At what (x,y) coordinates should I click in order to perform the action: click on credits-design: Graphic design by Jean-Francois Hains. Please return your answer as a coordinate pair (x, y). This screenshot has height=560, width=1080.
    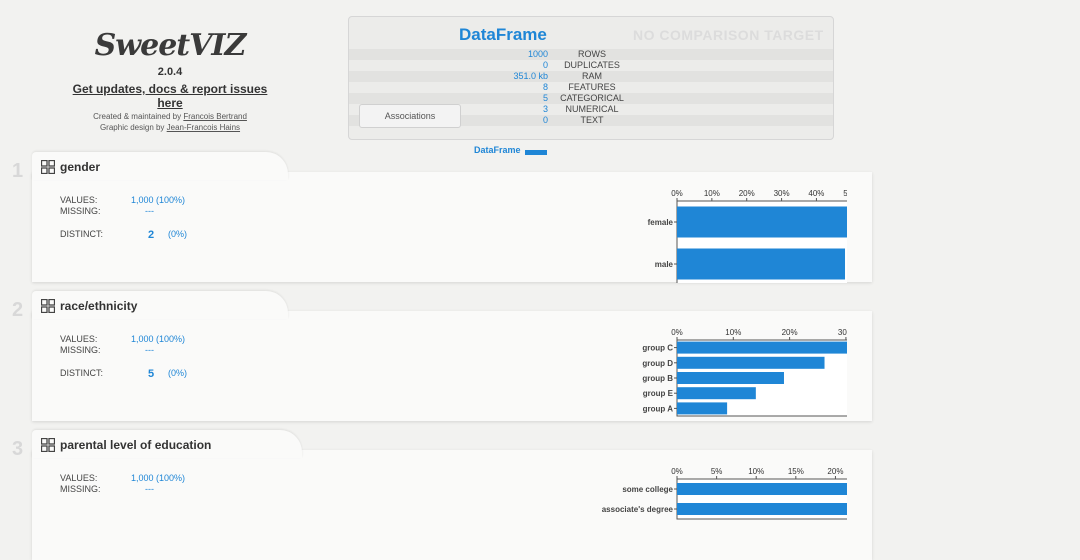
    Looking at the image, I should click on (170, 127).